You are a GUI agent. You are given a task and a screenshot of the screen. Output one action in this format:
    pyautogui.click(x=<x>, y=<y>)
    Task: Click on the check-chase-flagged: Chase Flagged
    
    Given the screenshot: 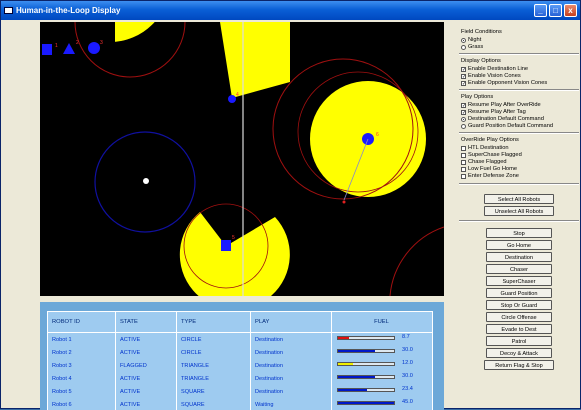 What is the action you would take?
    pyautogui.click(x=484, y=162)
    